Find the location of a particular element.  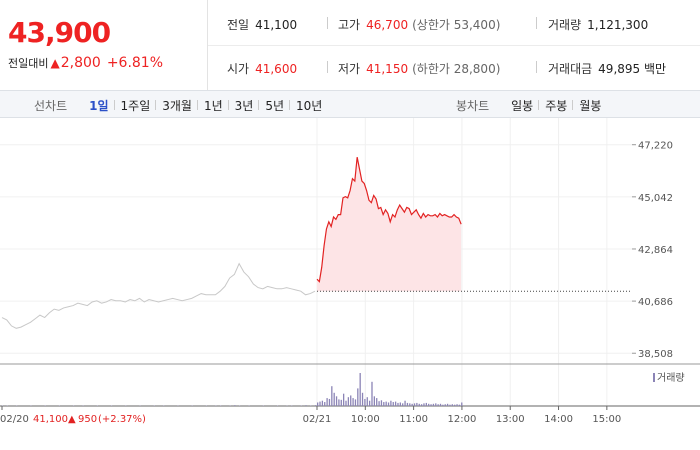

candle-monthly-button: 월봉 is located at coordinates (589, 105).